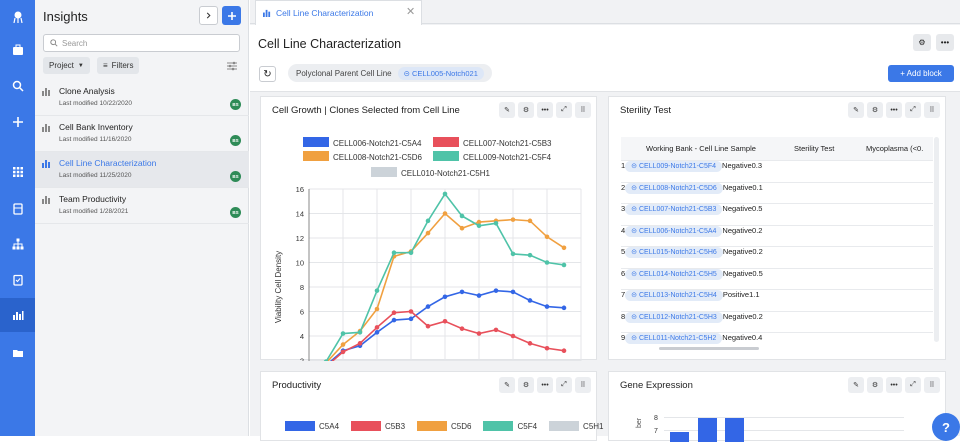 The height and width of the screenshot is (442, 960). Describe the element at coordinates (344, 73) in the screenshot. I see `crumb-label: Polyclonal Parent Cell Line` at that location.